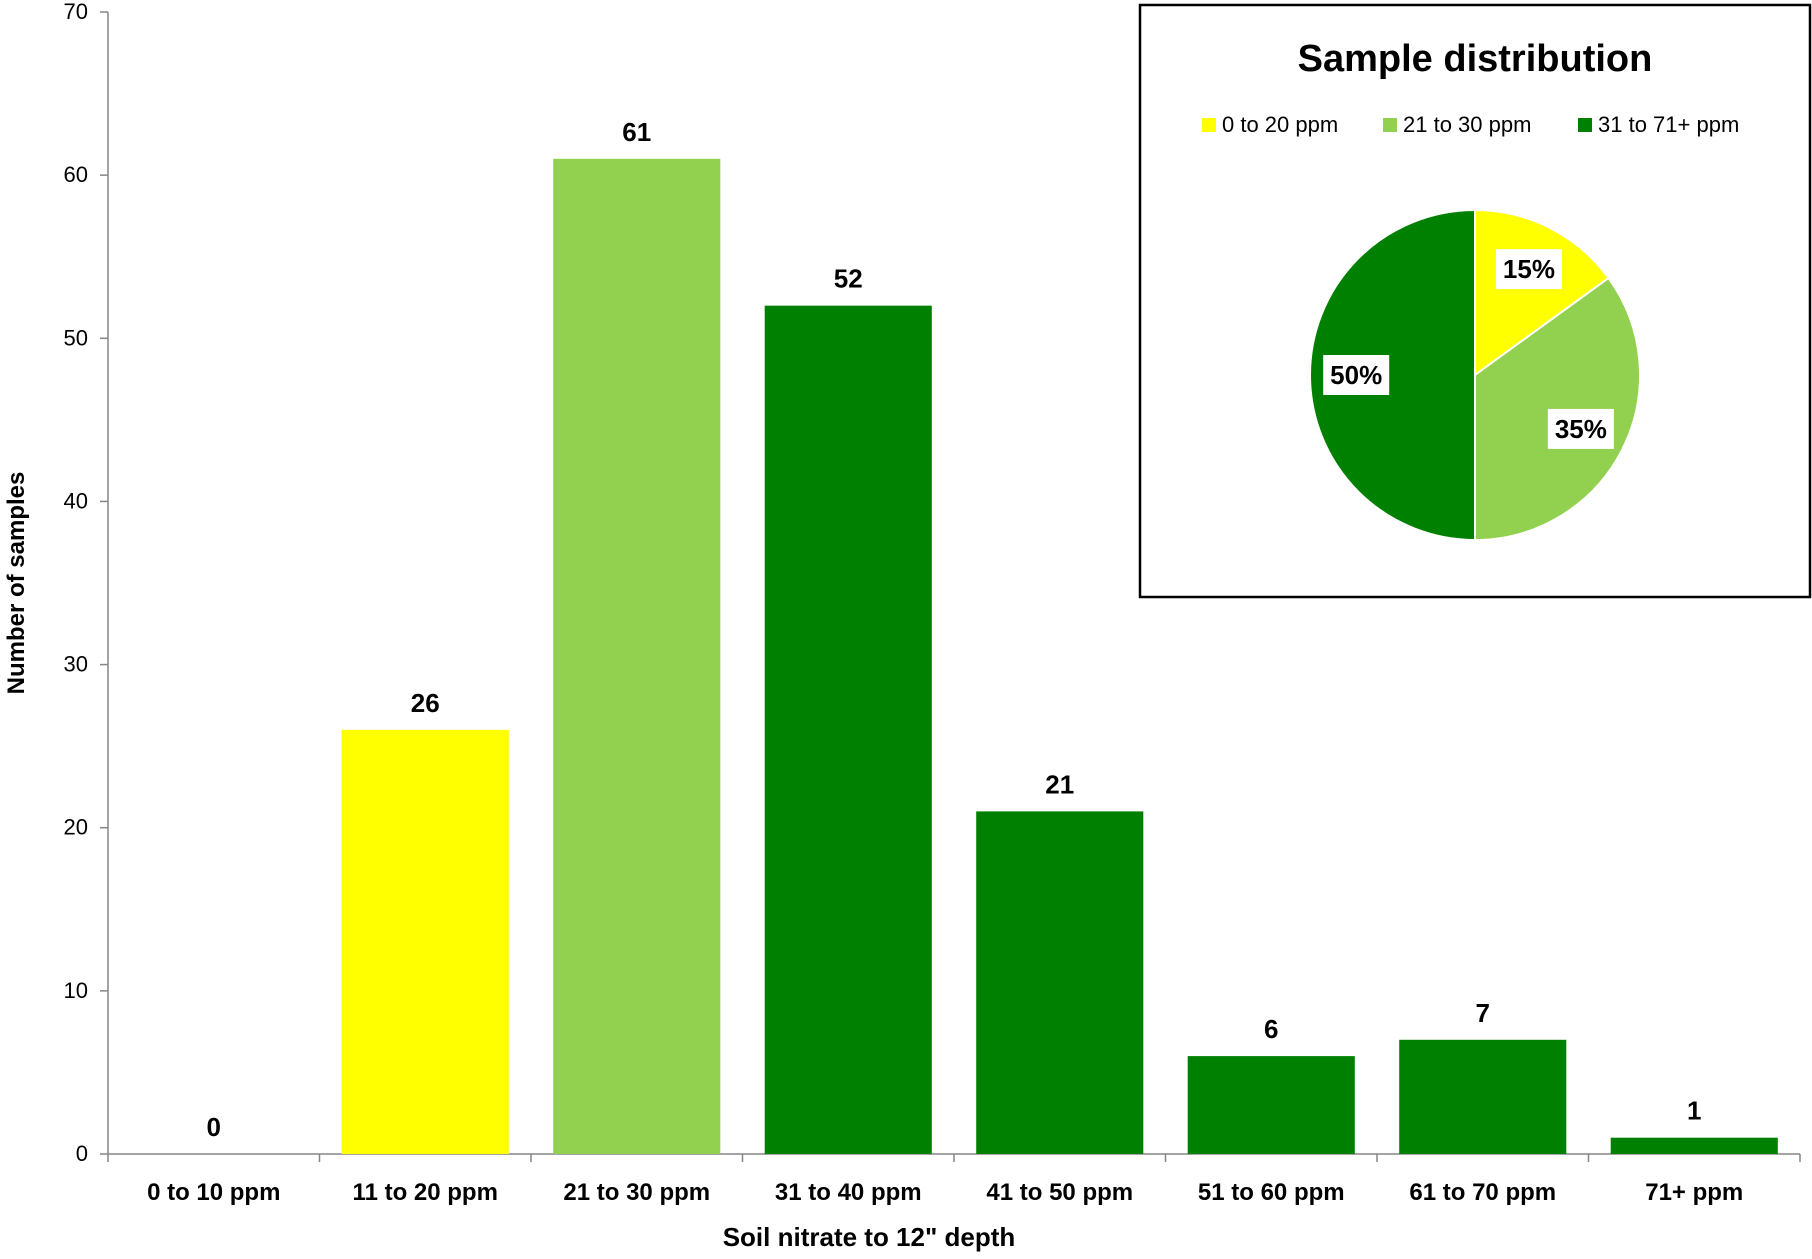  Describe the element at coordinates (214, 1127) in the screenshot. I see `bar-value-label: 0` at that location.